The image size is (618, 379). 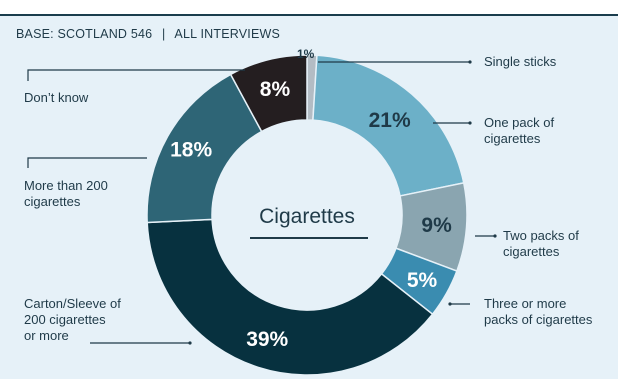 What do you see at coordinates (46, 335) in the screenshot?
I see `category-label-line: or more` at bounding box center [46, 335].